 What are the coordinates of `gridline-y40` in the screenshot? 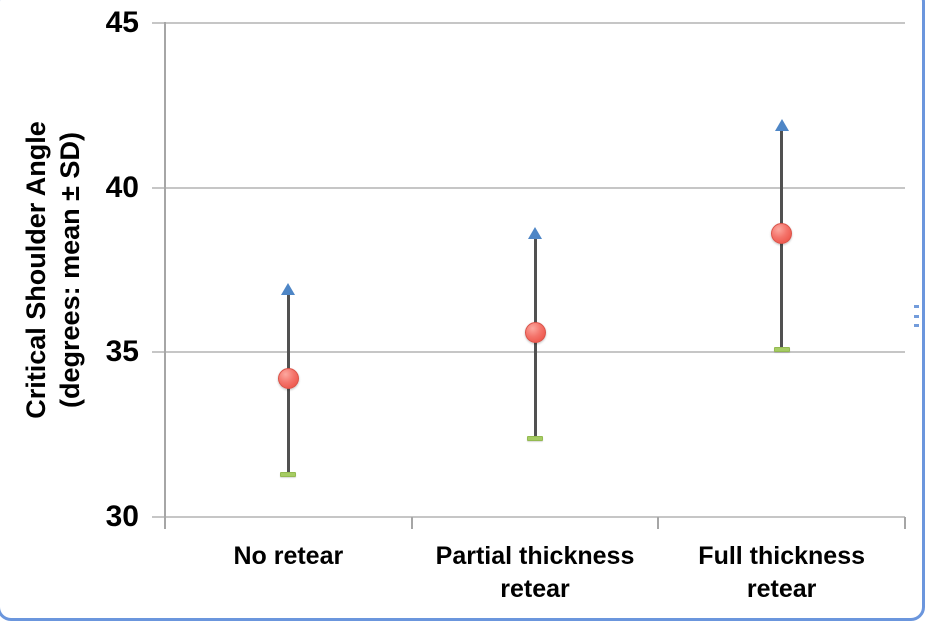 It's located at (528, 187).